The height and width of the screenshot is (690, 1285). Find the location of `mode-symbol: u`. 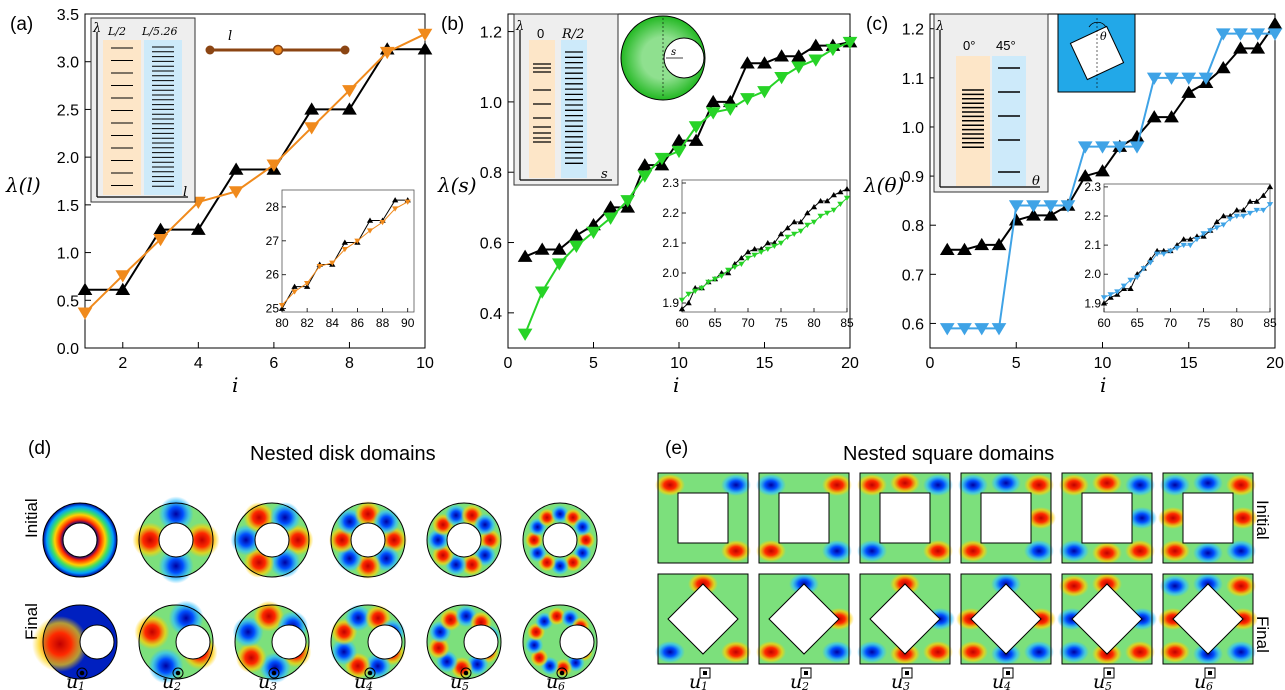

mode-symbol: u is located at coordinates (456, 680).